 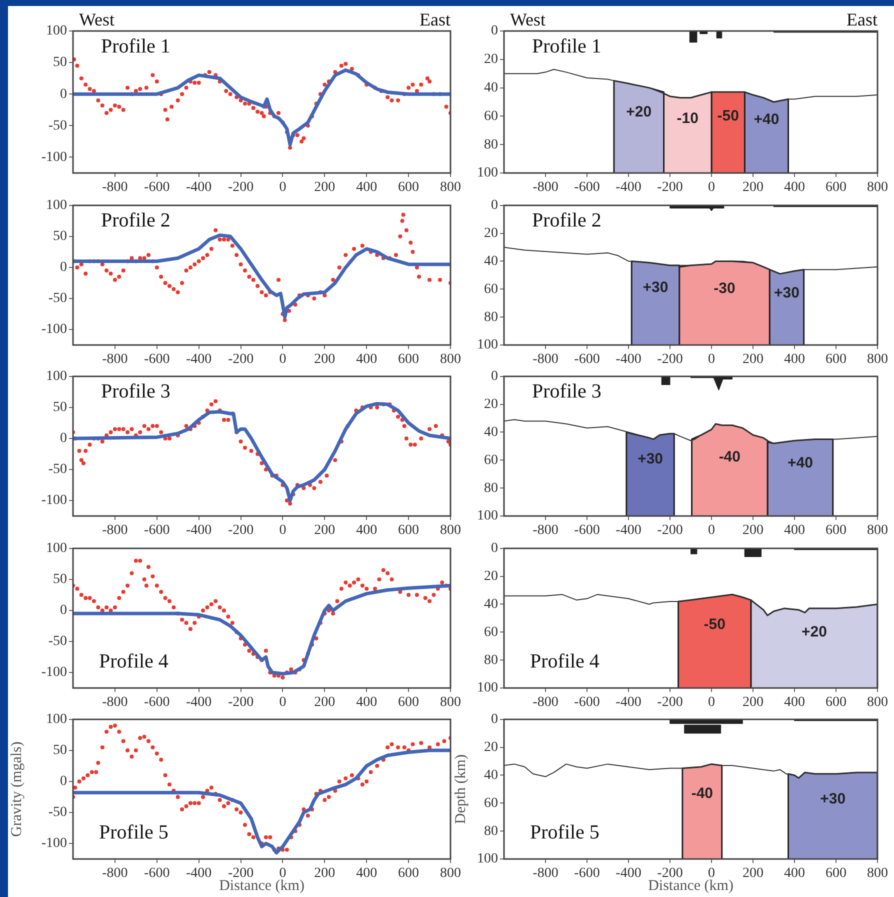 I want to click on chart-title: Profile 1, so click(x=135, y=46).